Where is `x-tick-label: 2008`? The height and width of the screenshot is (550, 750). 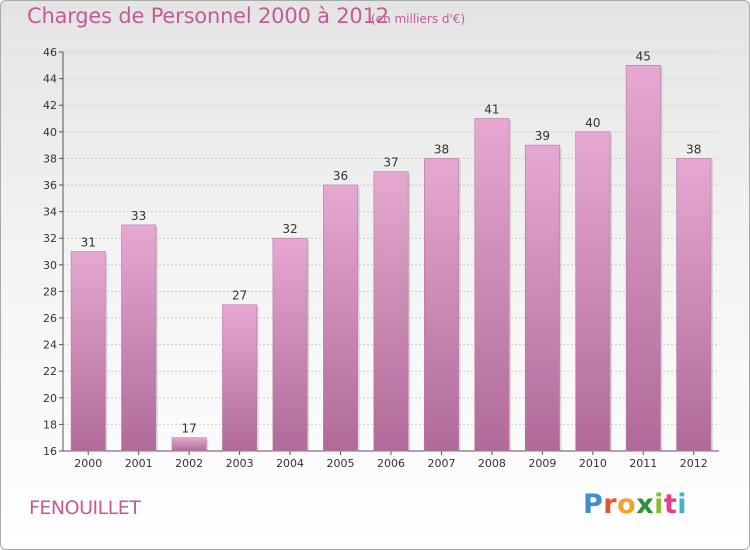 x-tick-label: 2008 is located at coordinates (492, 463).